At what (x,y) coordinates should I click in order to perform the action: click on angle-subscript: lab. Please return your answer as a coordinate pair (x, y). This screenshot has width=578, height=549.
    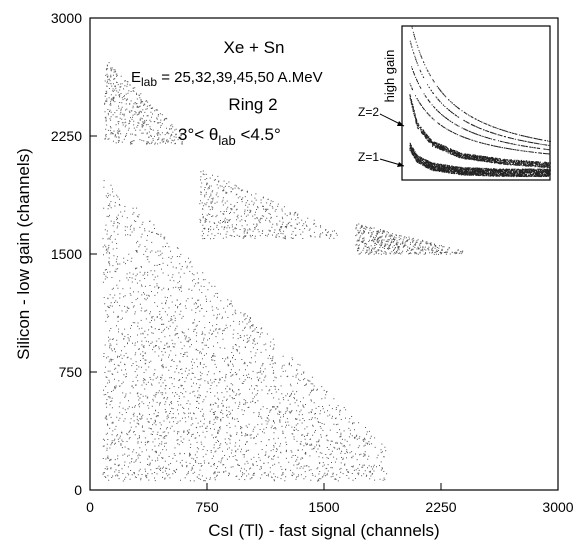
    Looking at the image, I should click on (226, 140).